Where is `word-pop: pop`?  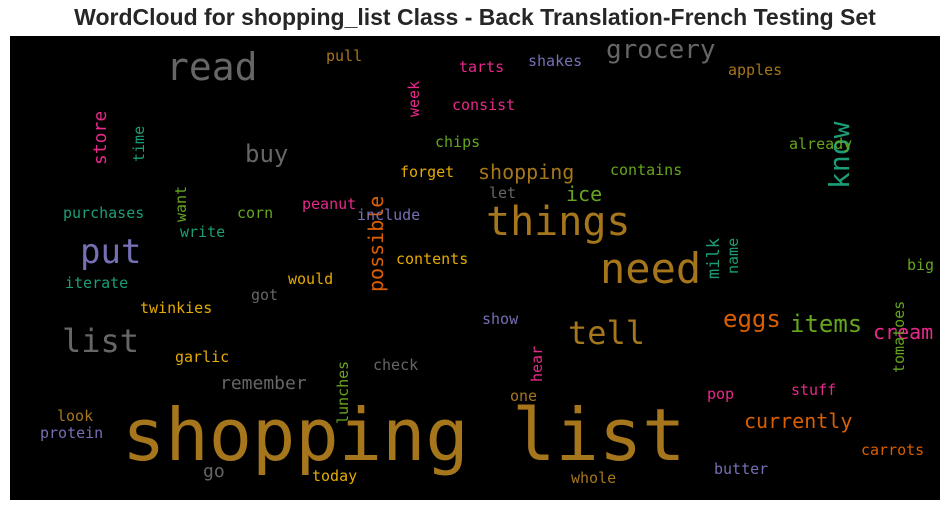
word-pop: pop is located at coordinates (721, 394).